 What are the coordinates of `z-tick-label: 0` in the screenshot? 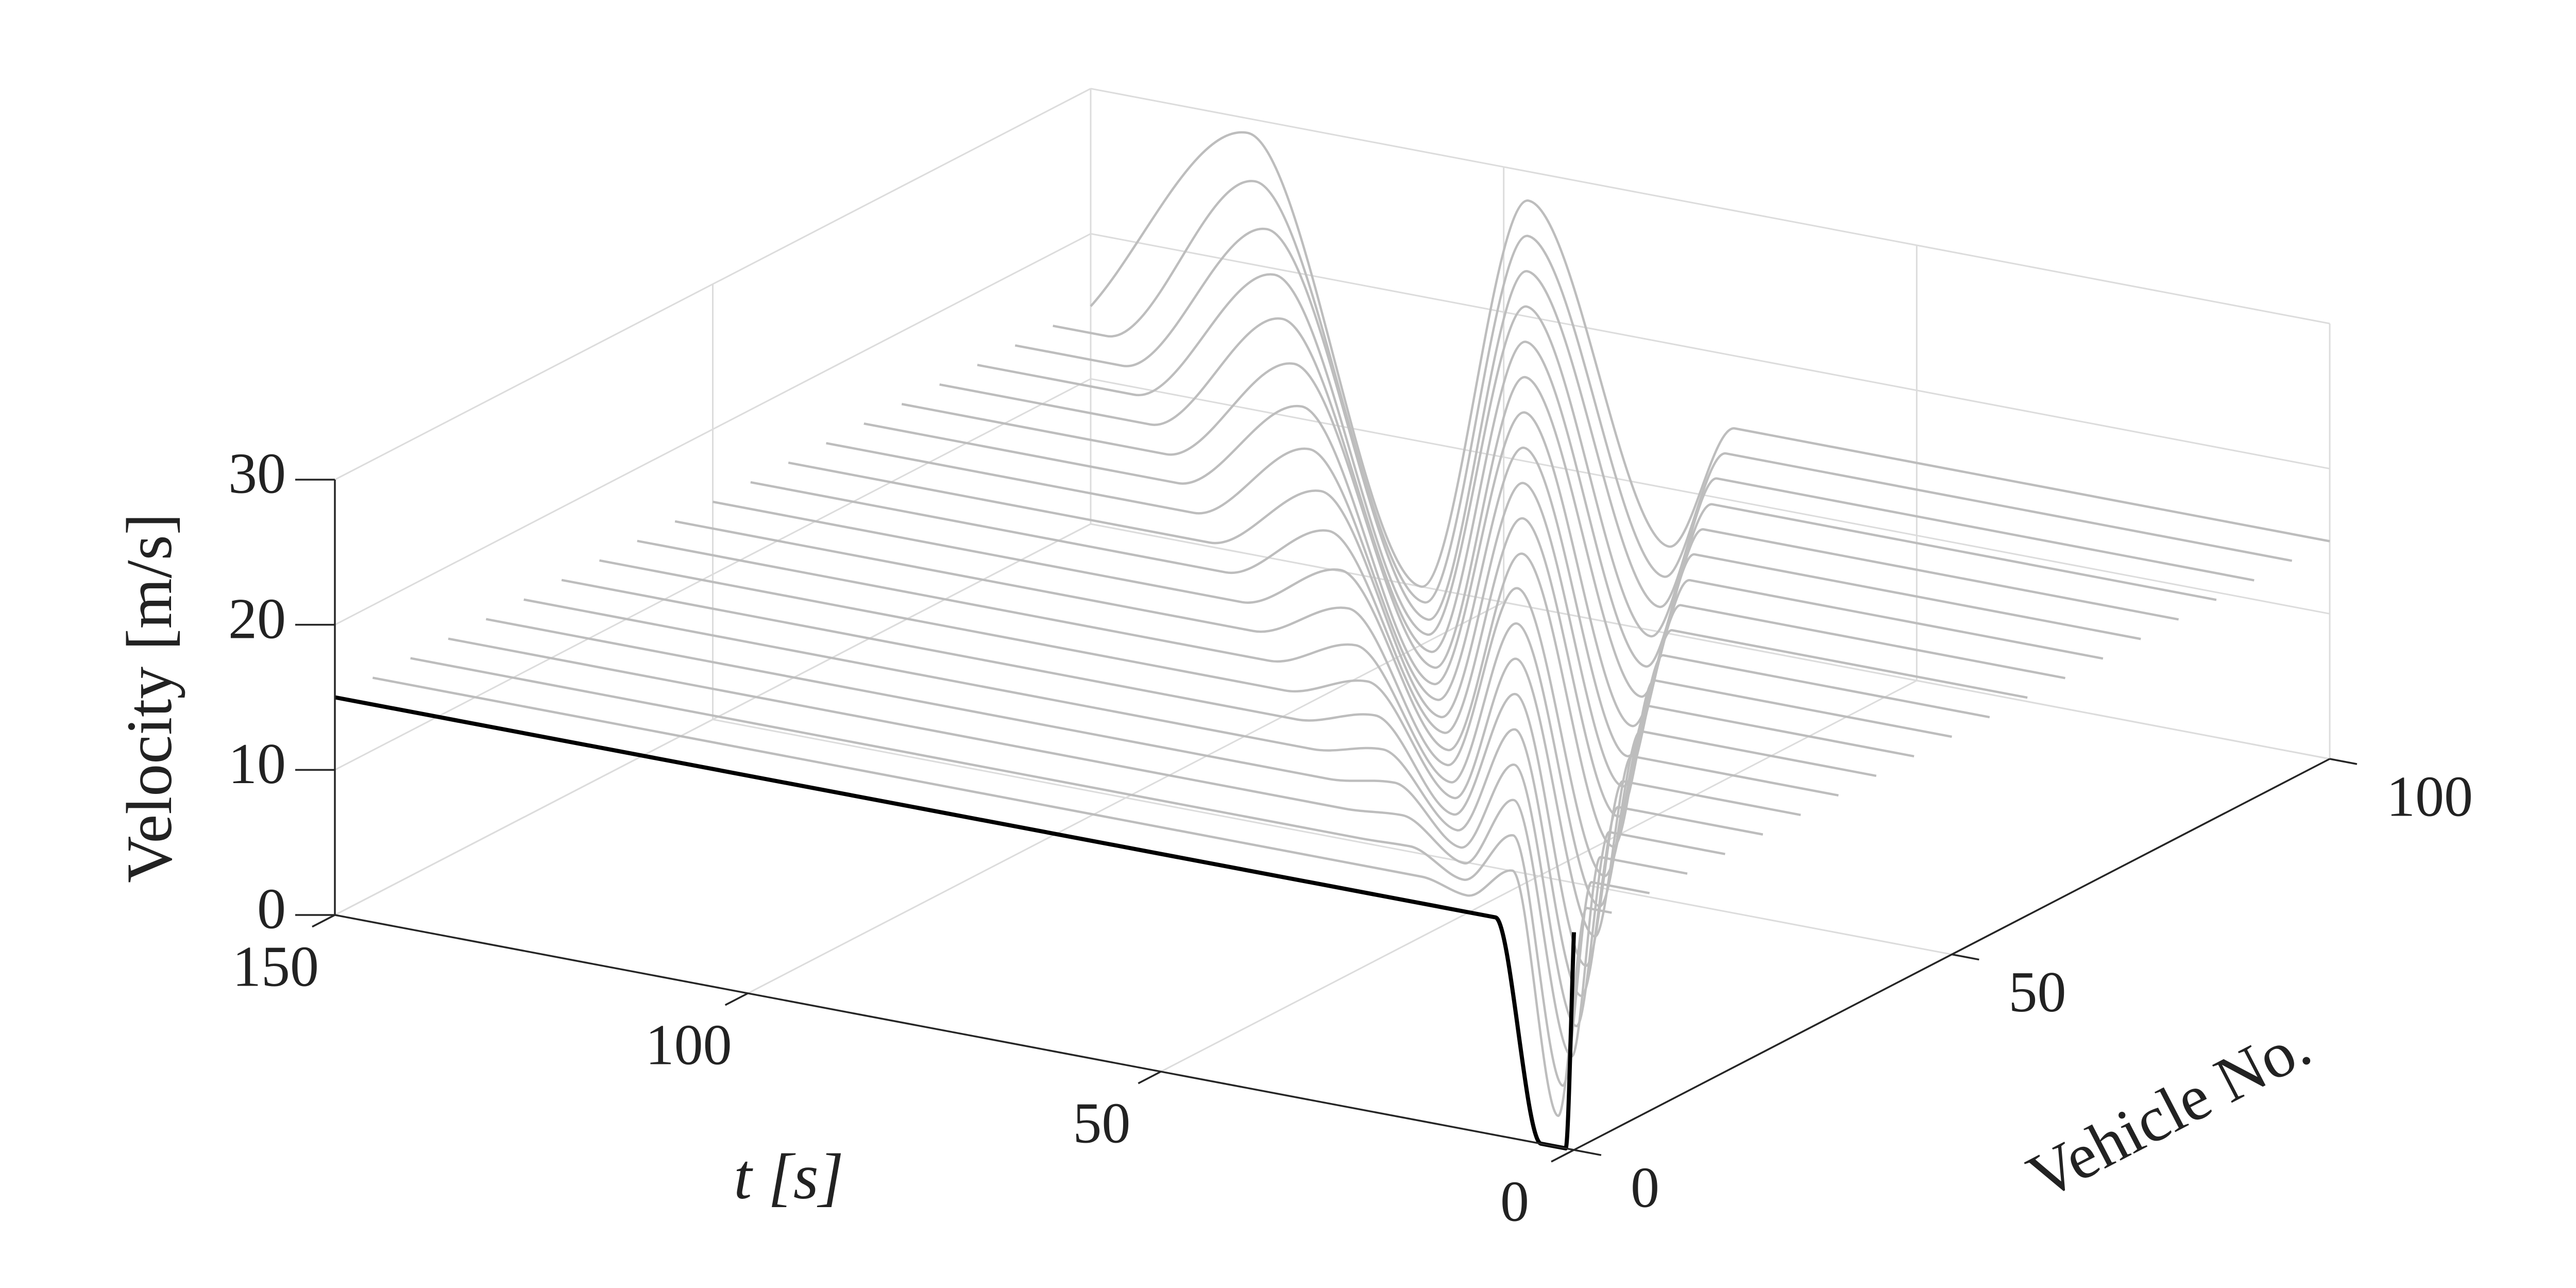 It's located at (1645, 1188).